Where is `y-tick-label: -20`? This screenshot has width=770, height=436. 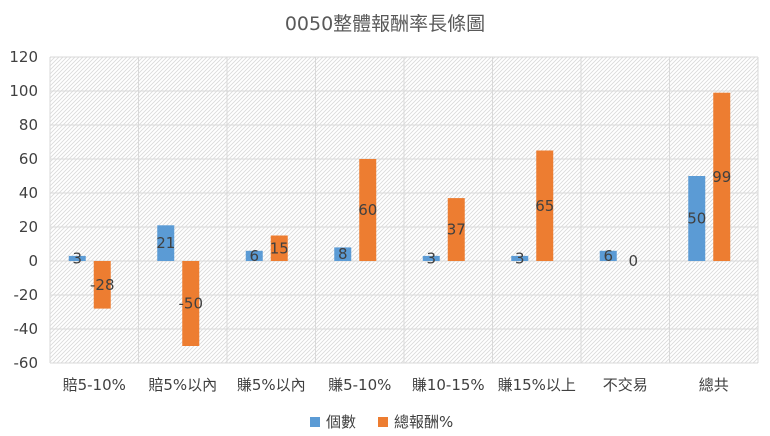 y-tick-label: -20 is located at coordinates (26, 295).